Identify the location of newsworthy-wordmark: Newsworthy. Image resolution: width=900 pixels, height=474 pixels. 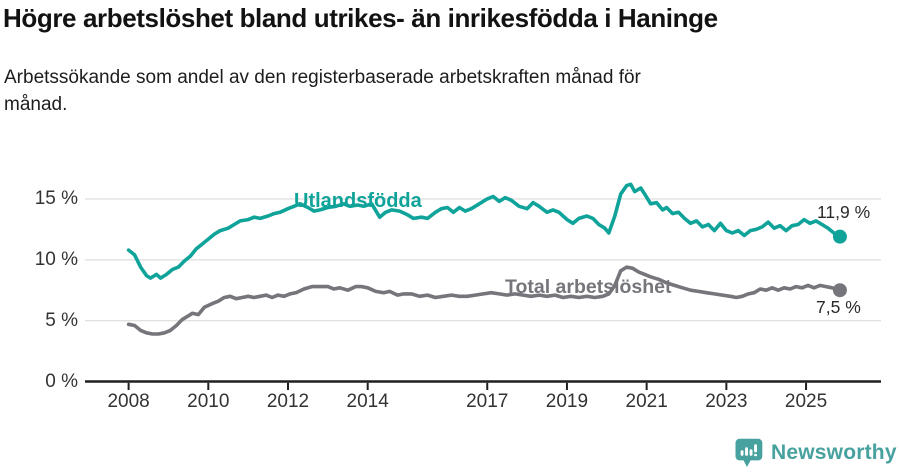
(834, 452).